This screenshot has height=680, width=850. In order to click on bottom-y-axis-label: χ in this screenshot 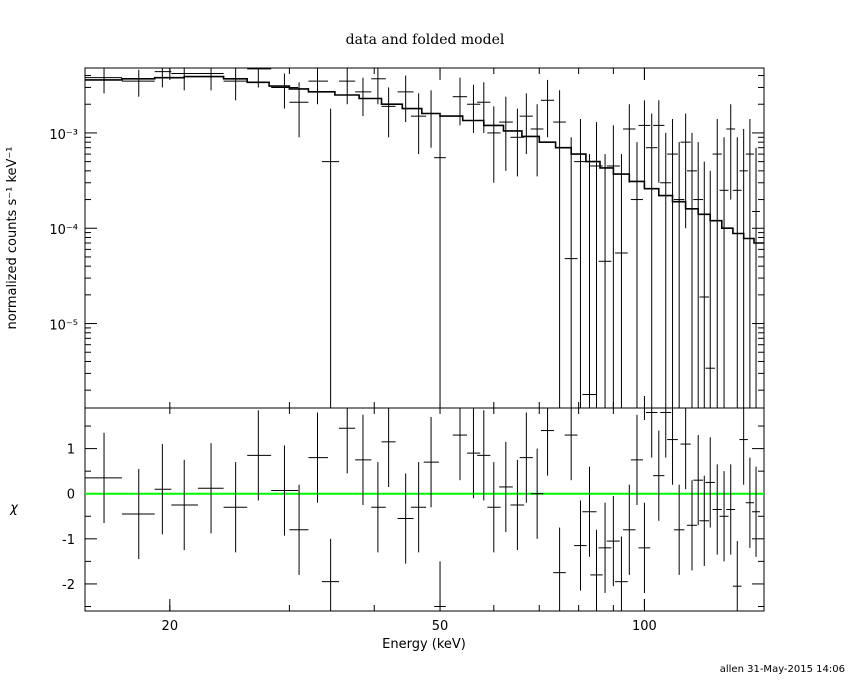, I will do `click(14, 508)`.